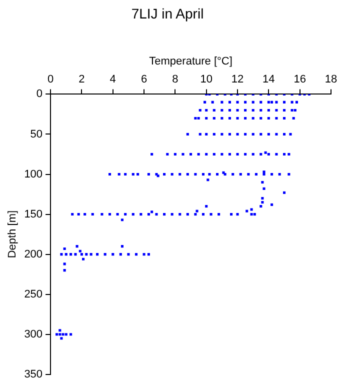 This screenshot has width=341, height=384. Describe the element at coordinates (268, 80) in the screenshot. I see `x-tick-label: 14` at that location.